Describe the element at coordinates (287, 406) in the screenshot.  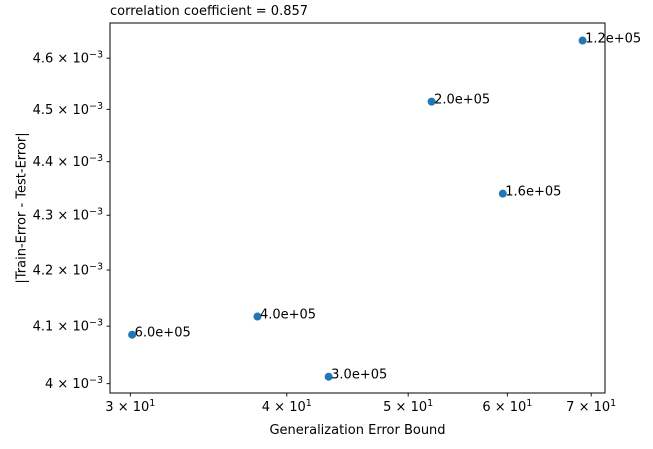
I see `x-tick-label: 4 × 101` at that location.